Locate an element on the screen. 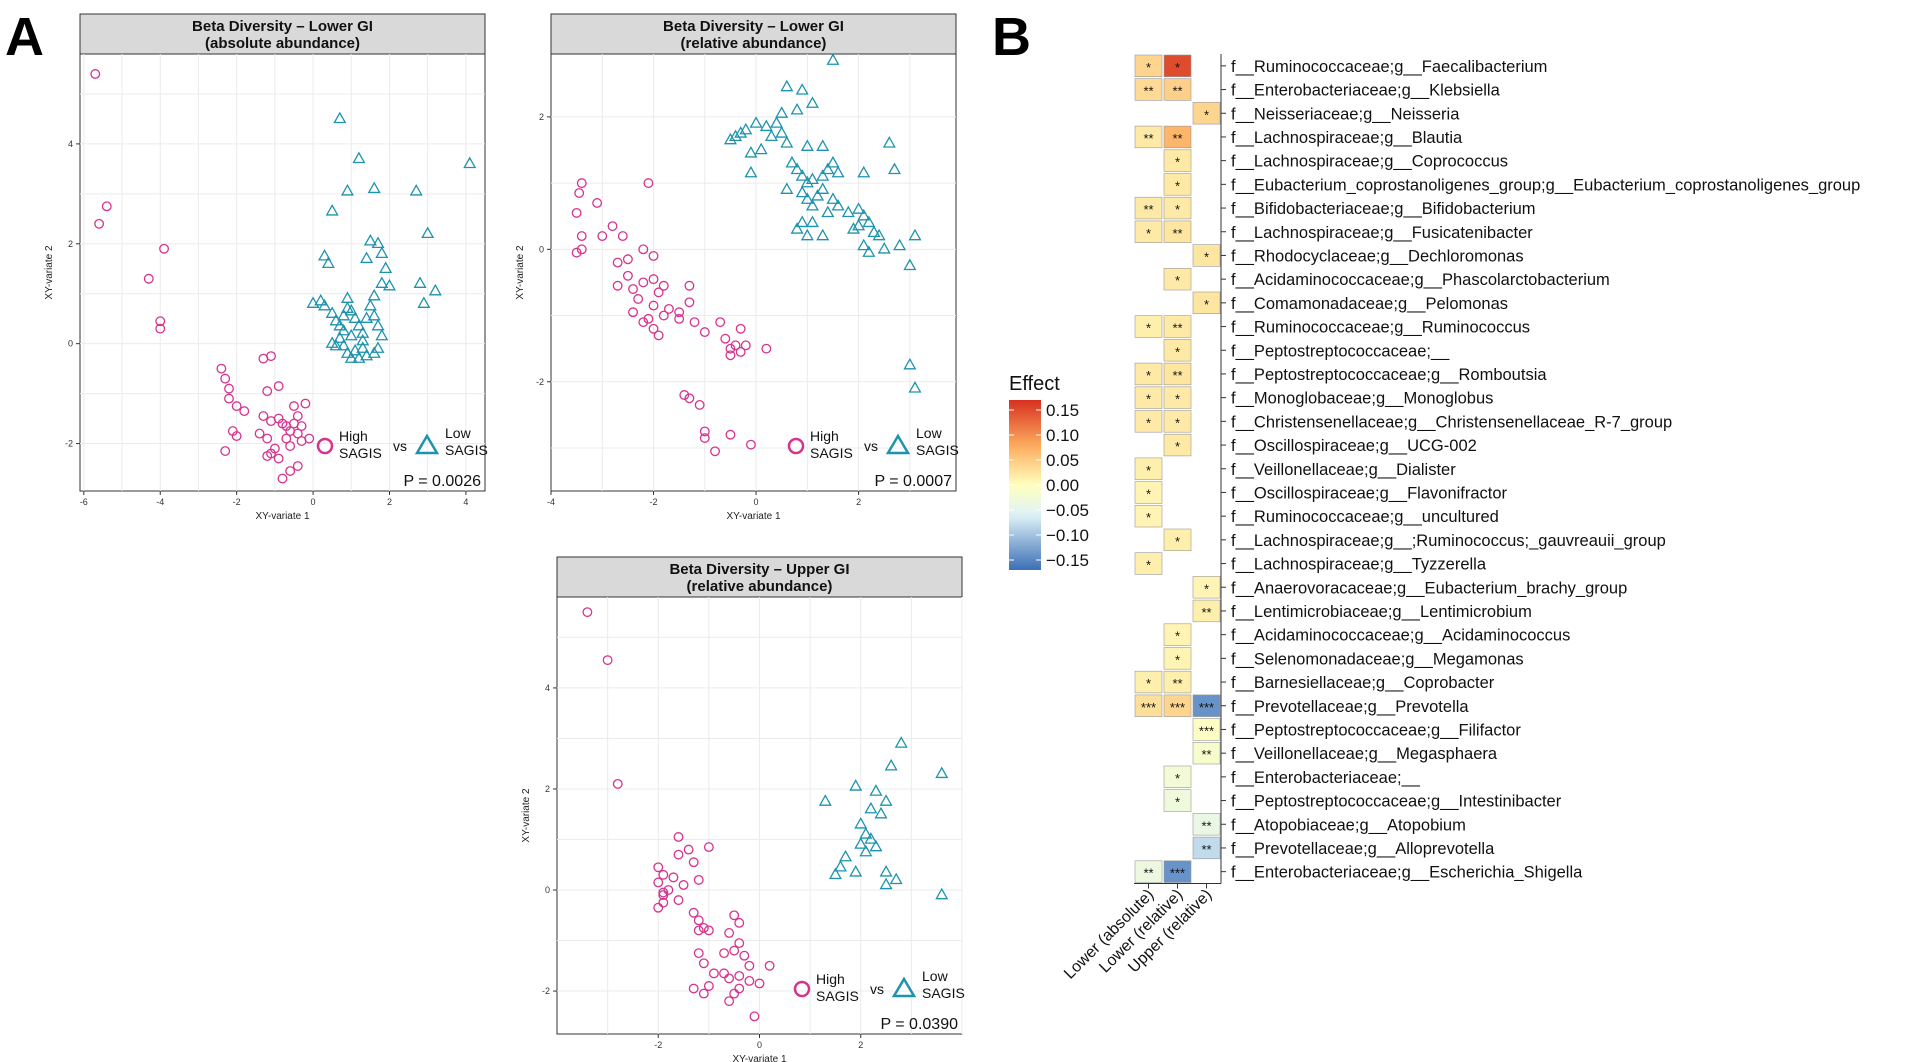  taxon-label: f__Enterobacteriaceae;__ is located at coordinates (1326, 778).